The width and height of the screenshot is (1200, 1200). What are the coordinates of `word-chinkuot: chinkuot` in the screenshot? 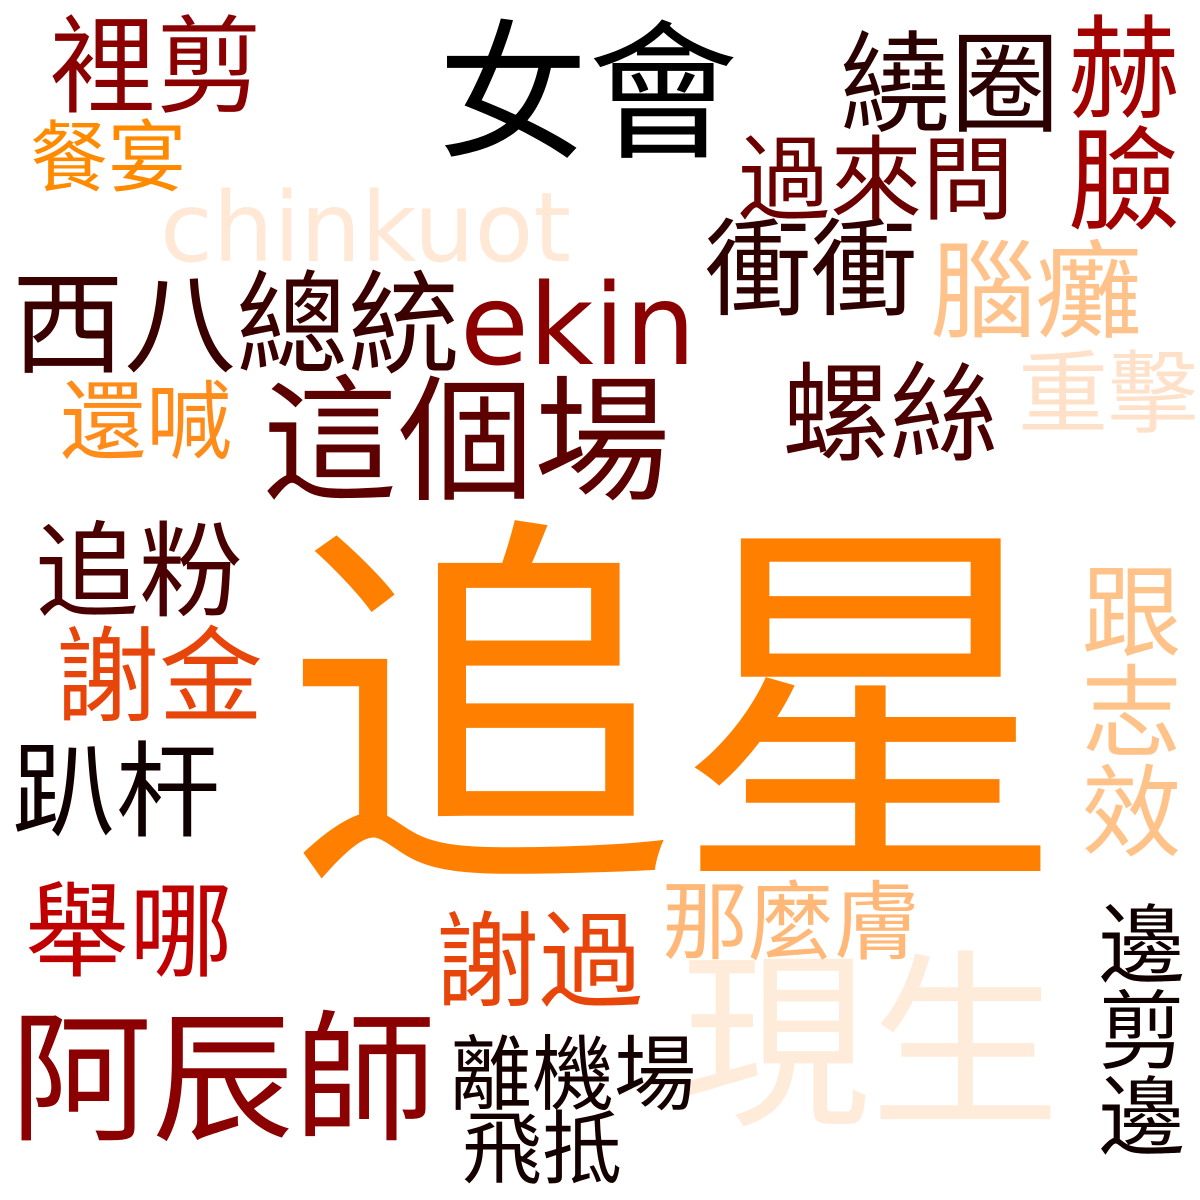 It's located at (365, 228).